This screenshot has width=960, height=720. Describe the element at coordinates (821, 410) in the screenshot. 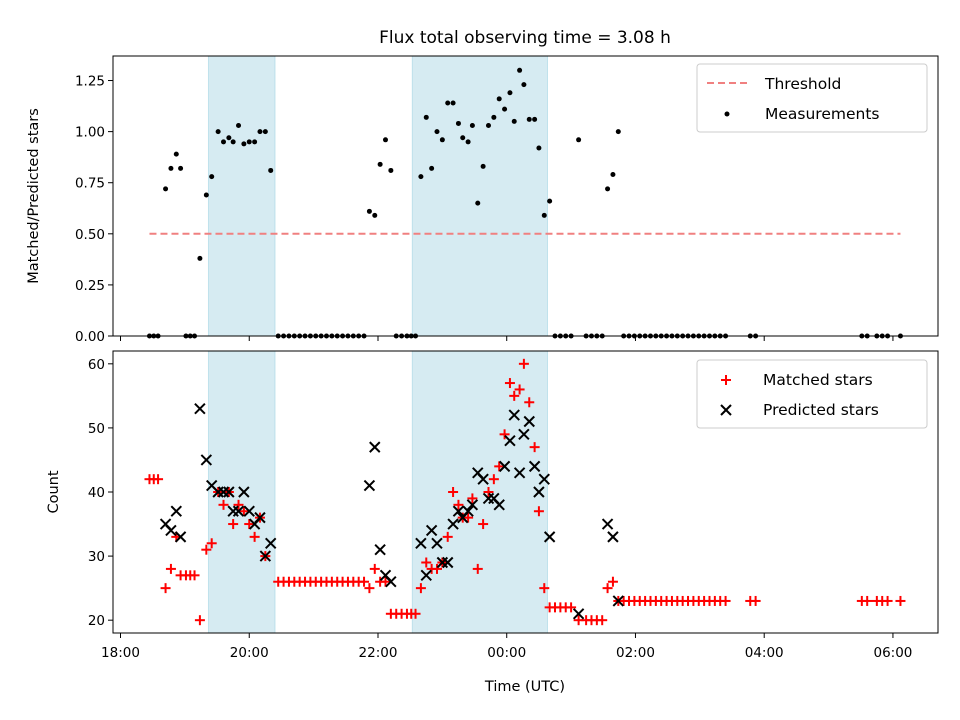

I see `predicted-legend-label: Predicted stars` at that location.